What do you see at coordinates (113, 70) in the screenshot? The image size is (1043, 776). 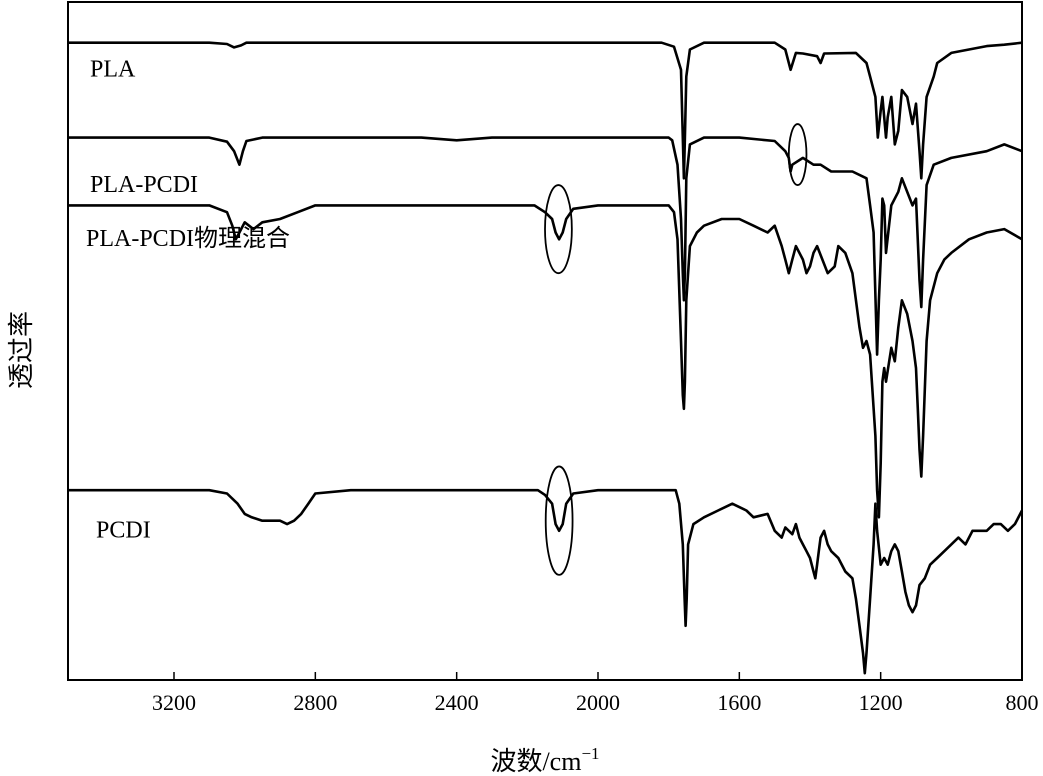 I see `series-label-pla: PLA` at bounding box center [113, 70].